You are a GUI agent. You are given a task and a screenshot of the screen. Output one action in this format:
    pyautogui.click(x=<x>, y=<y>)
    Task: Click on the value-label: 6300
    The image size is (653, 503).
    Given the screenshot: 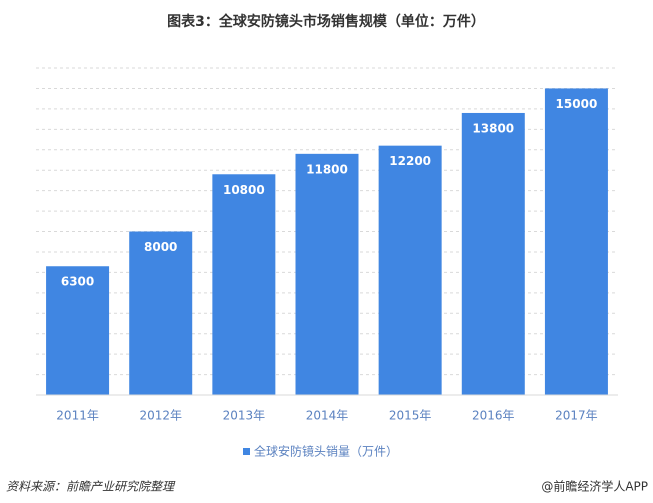 What is the action you would take?
    pyautogui.click(x=77, y=282)
    